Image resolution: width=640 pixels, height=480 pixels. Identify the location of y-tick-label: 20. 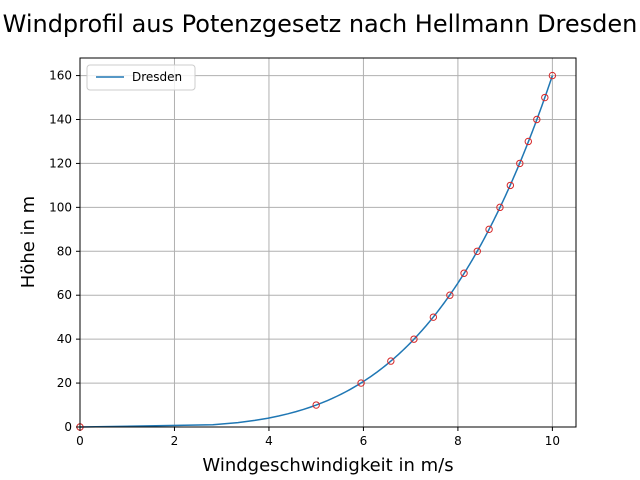
(64, 383).